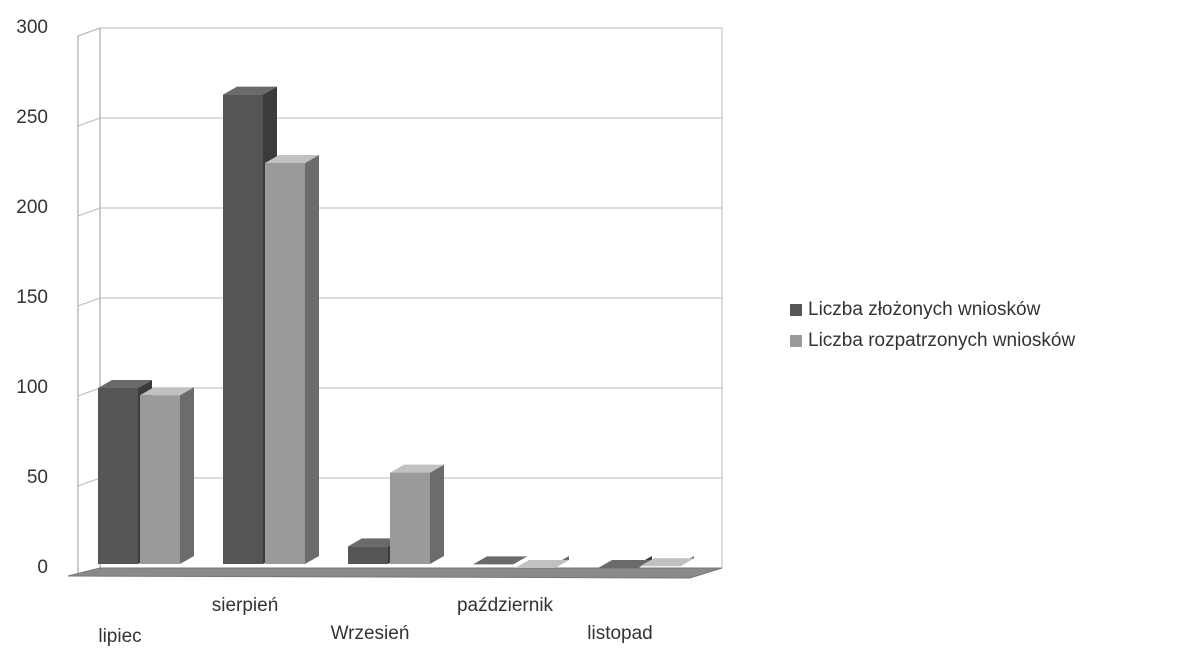 Image resolution: width=1188 pixels, height=652 pixels. I want to click on x-tick-label: sierpień, so click(245, 605).